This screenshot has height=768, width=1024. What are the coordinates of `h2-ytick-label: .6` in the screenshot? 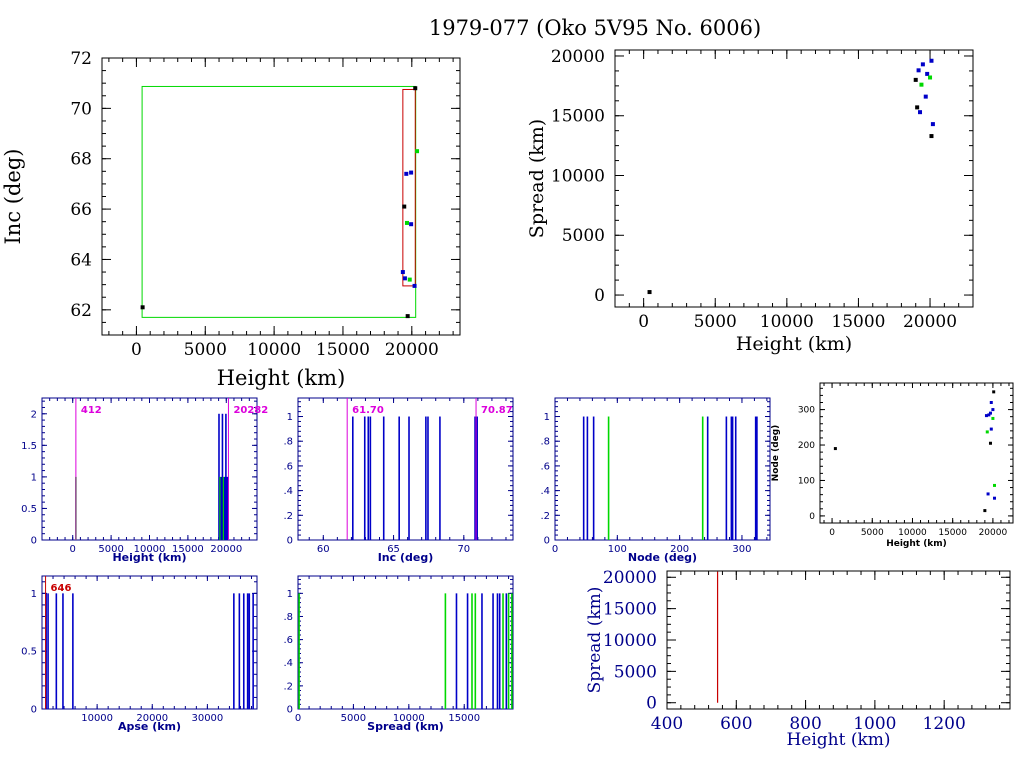 It's located at (288, 466).